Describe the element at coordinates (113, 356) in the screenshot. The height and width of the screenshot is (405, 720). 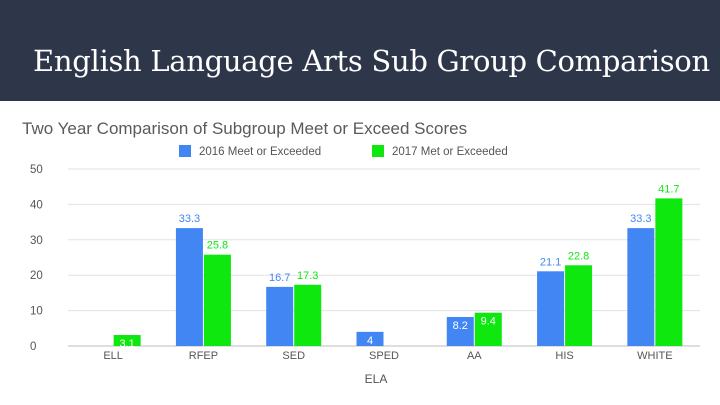
I see `x-tick-label: ELL` at that location.